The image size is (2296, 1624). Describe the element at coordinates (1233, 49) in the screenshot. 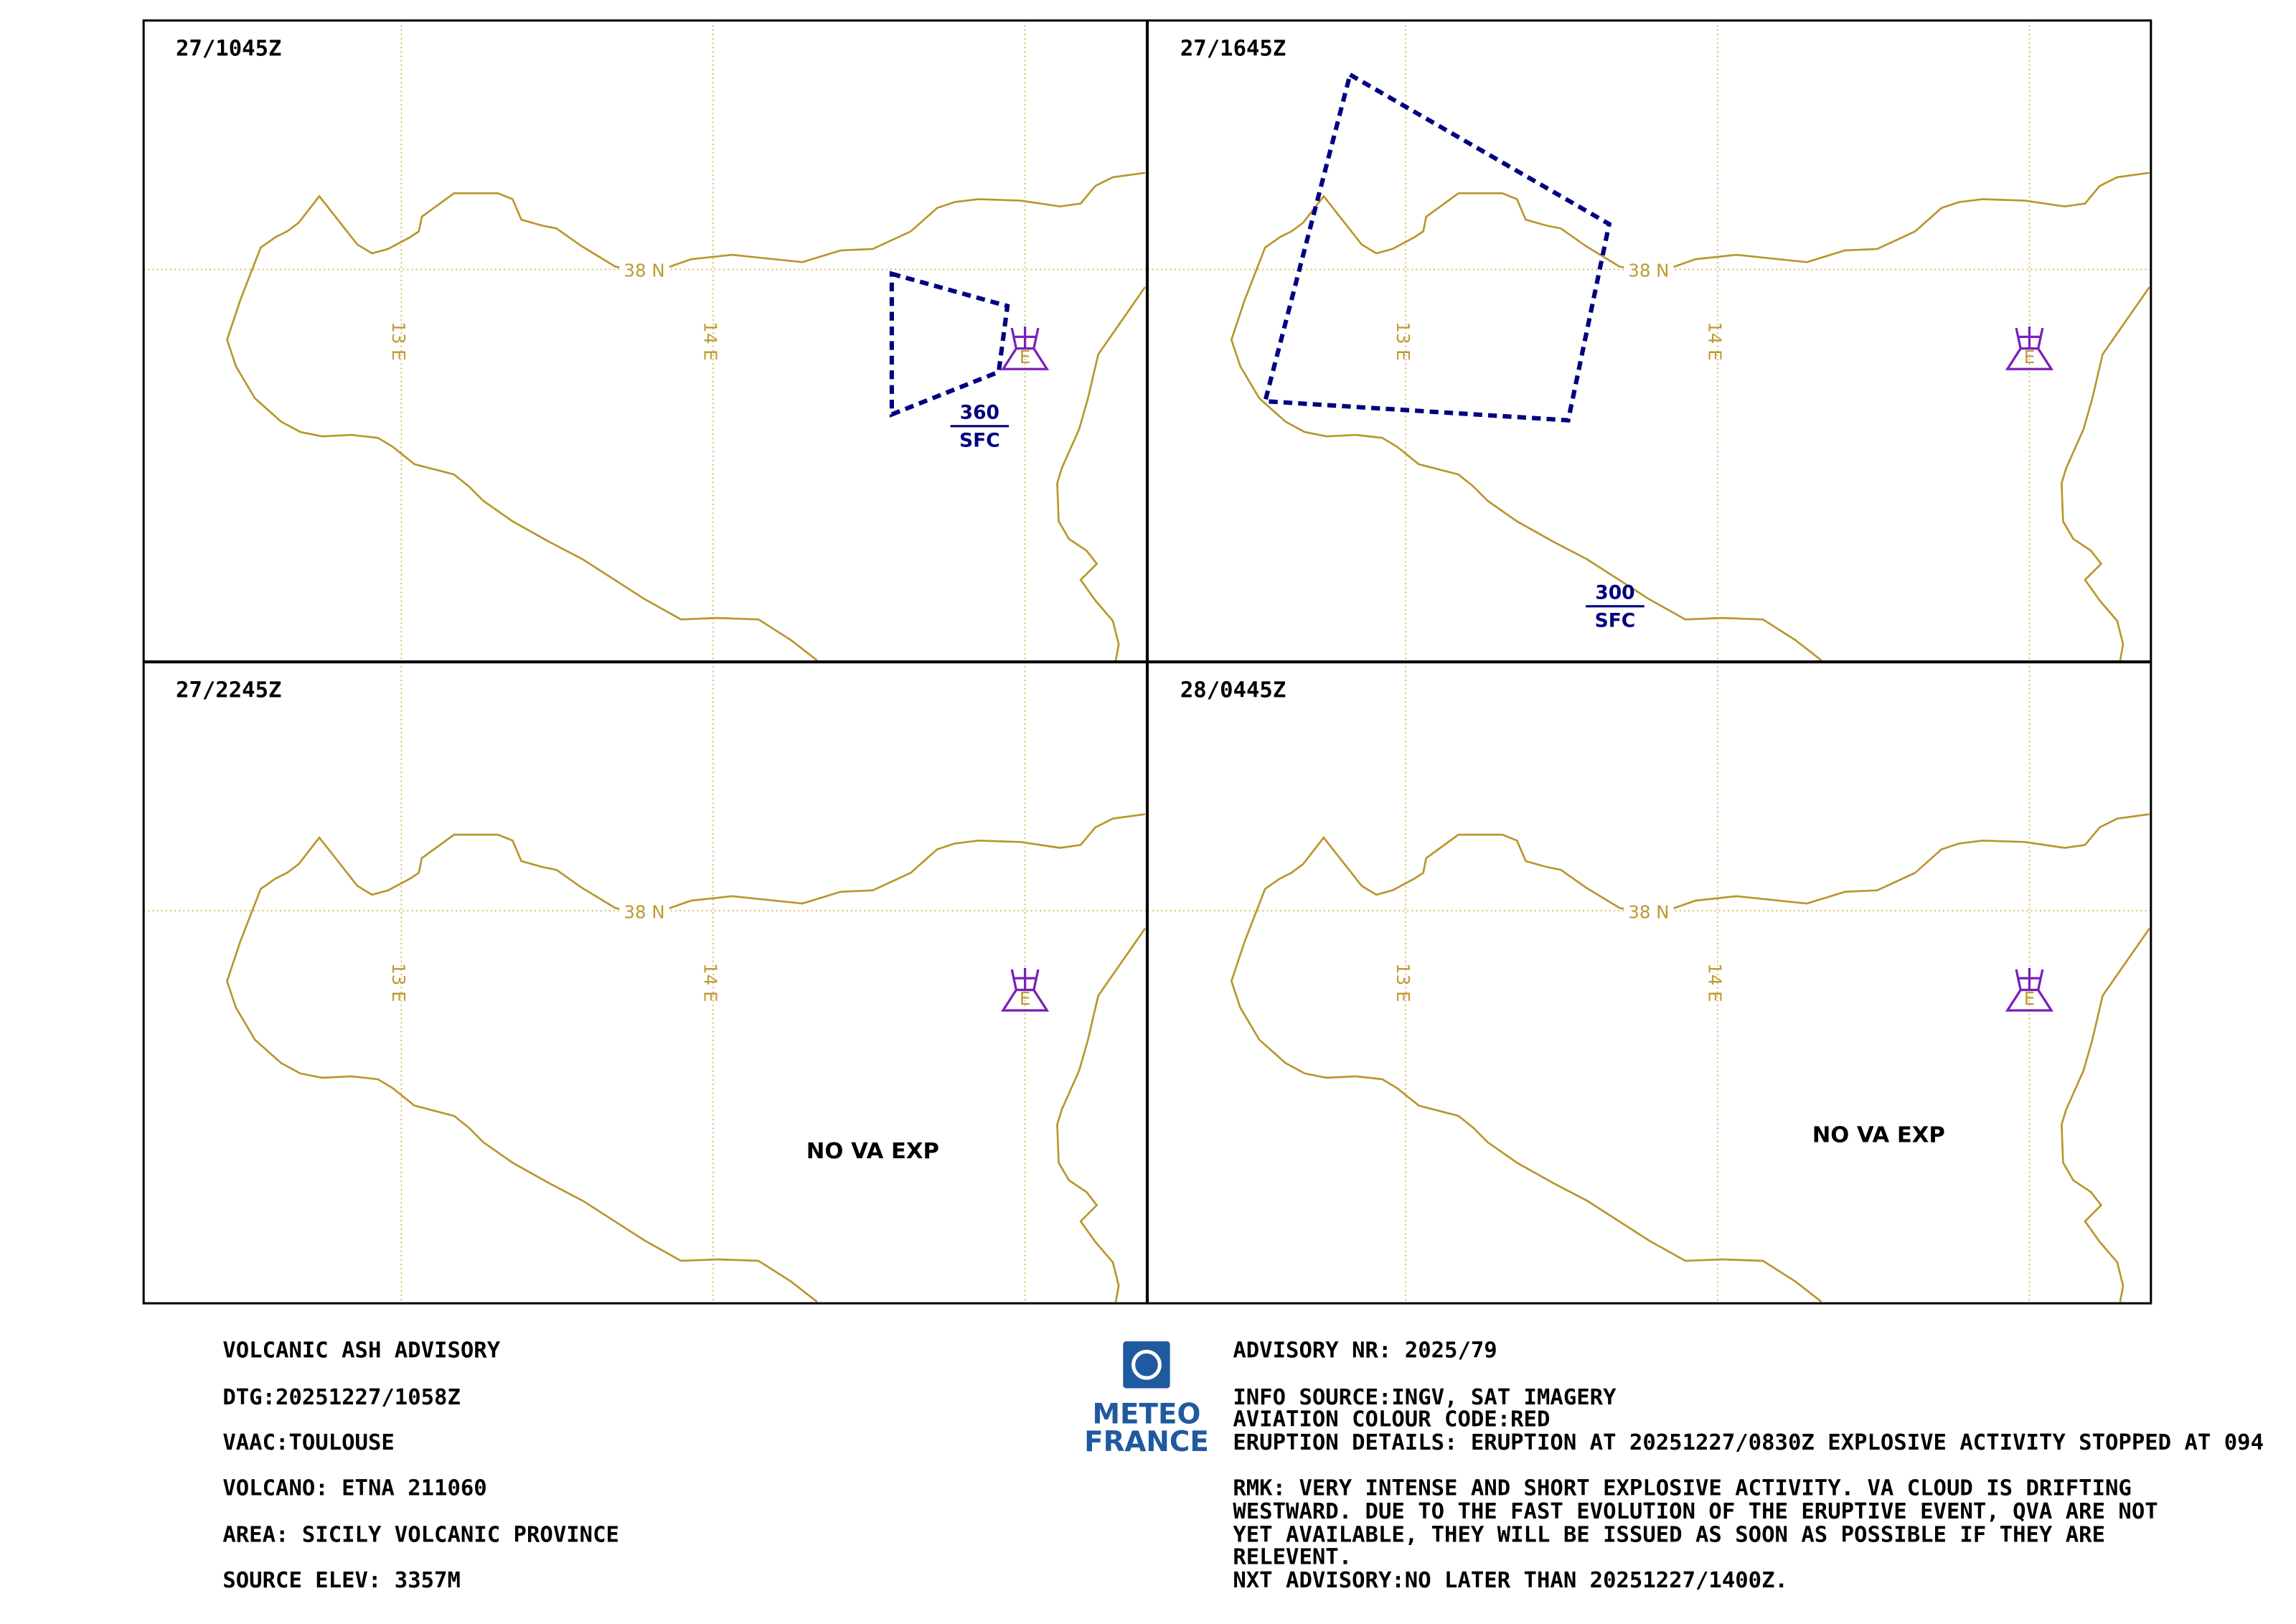

I see `panel-time: 27/1645Z` at that location.